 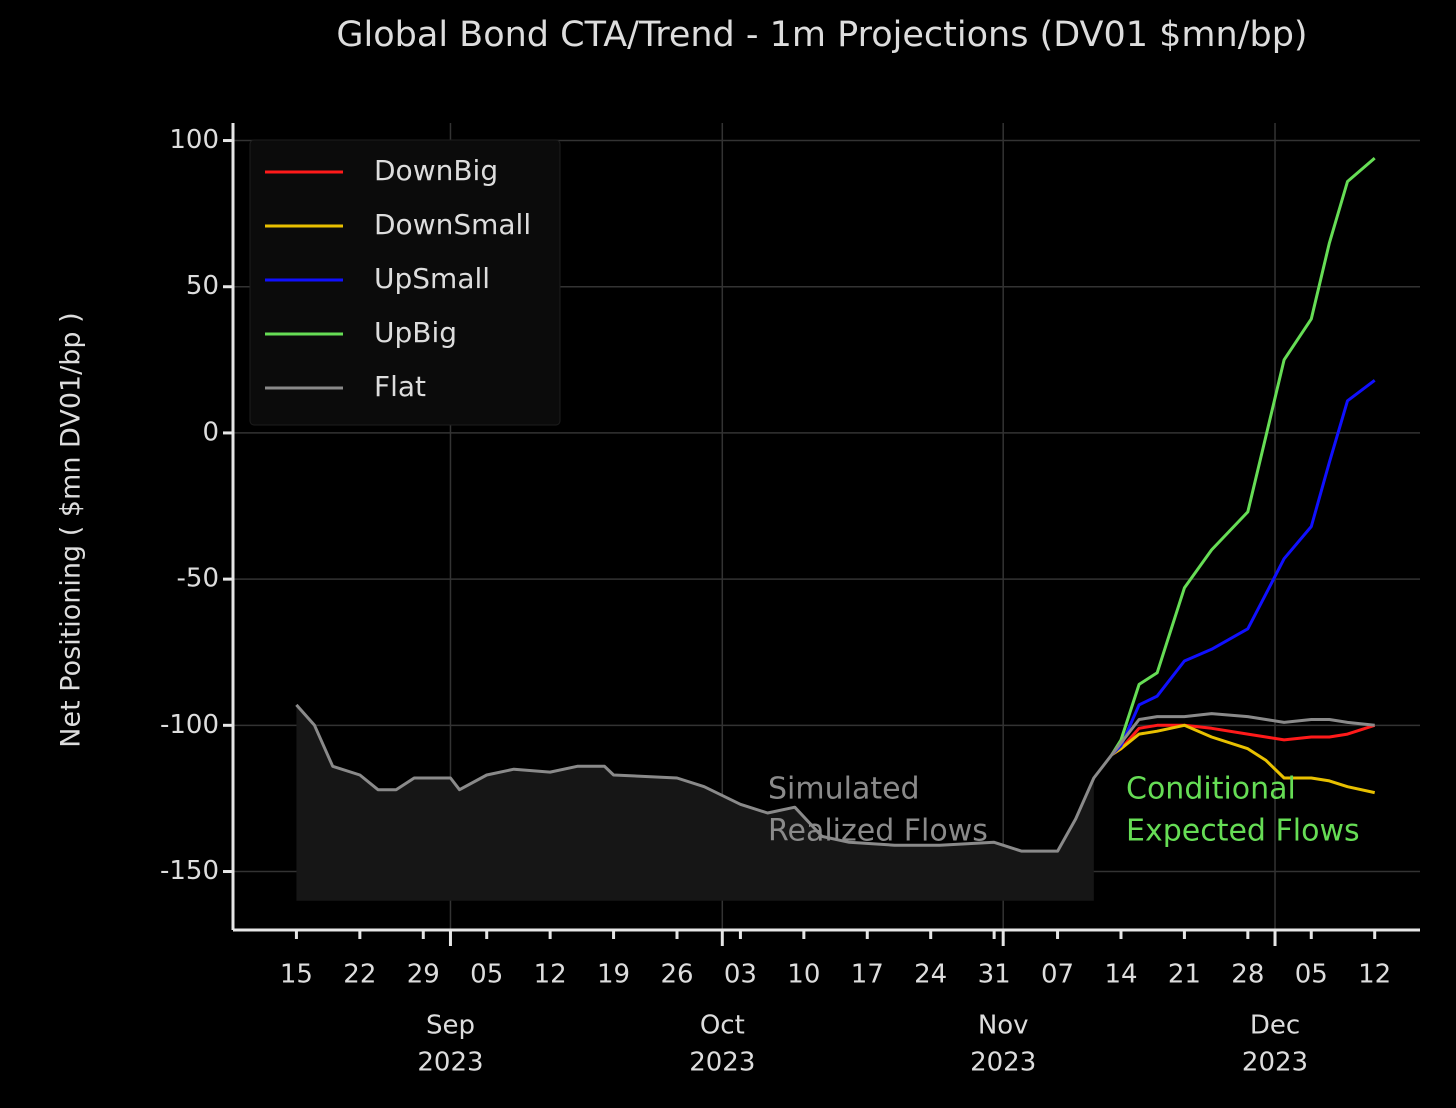 What do you see at coordinates (867, 975) in the screenshot?
I see `x-tick-label: 17` at bounding box center [867, 975].